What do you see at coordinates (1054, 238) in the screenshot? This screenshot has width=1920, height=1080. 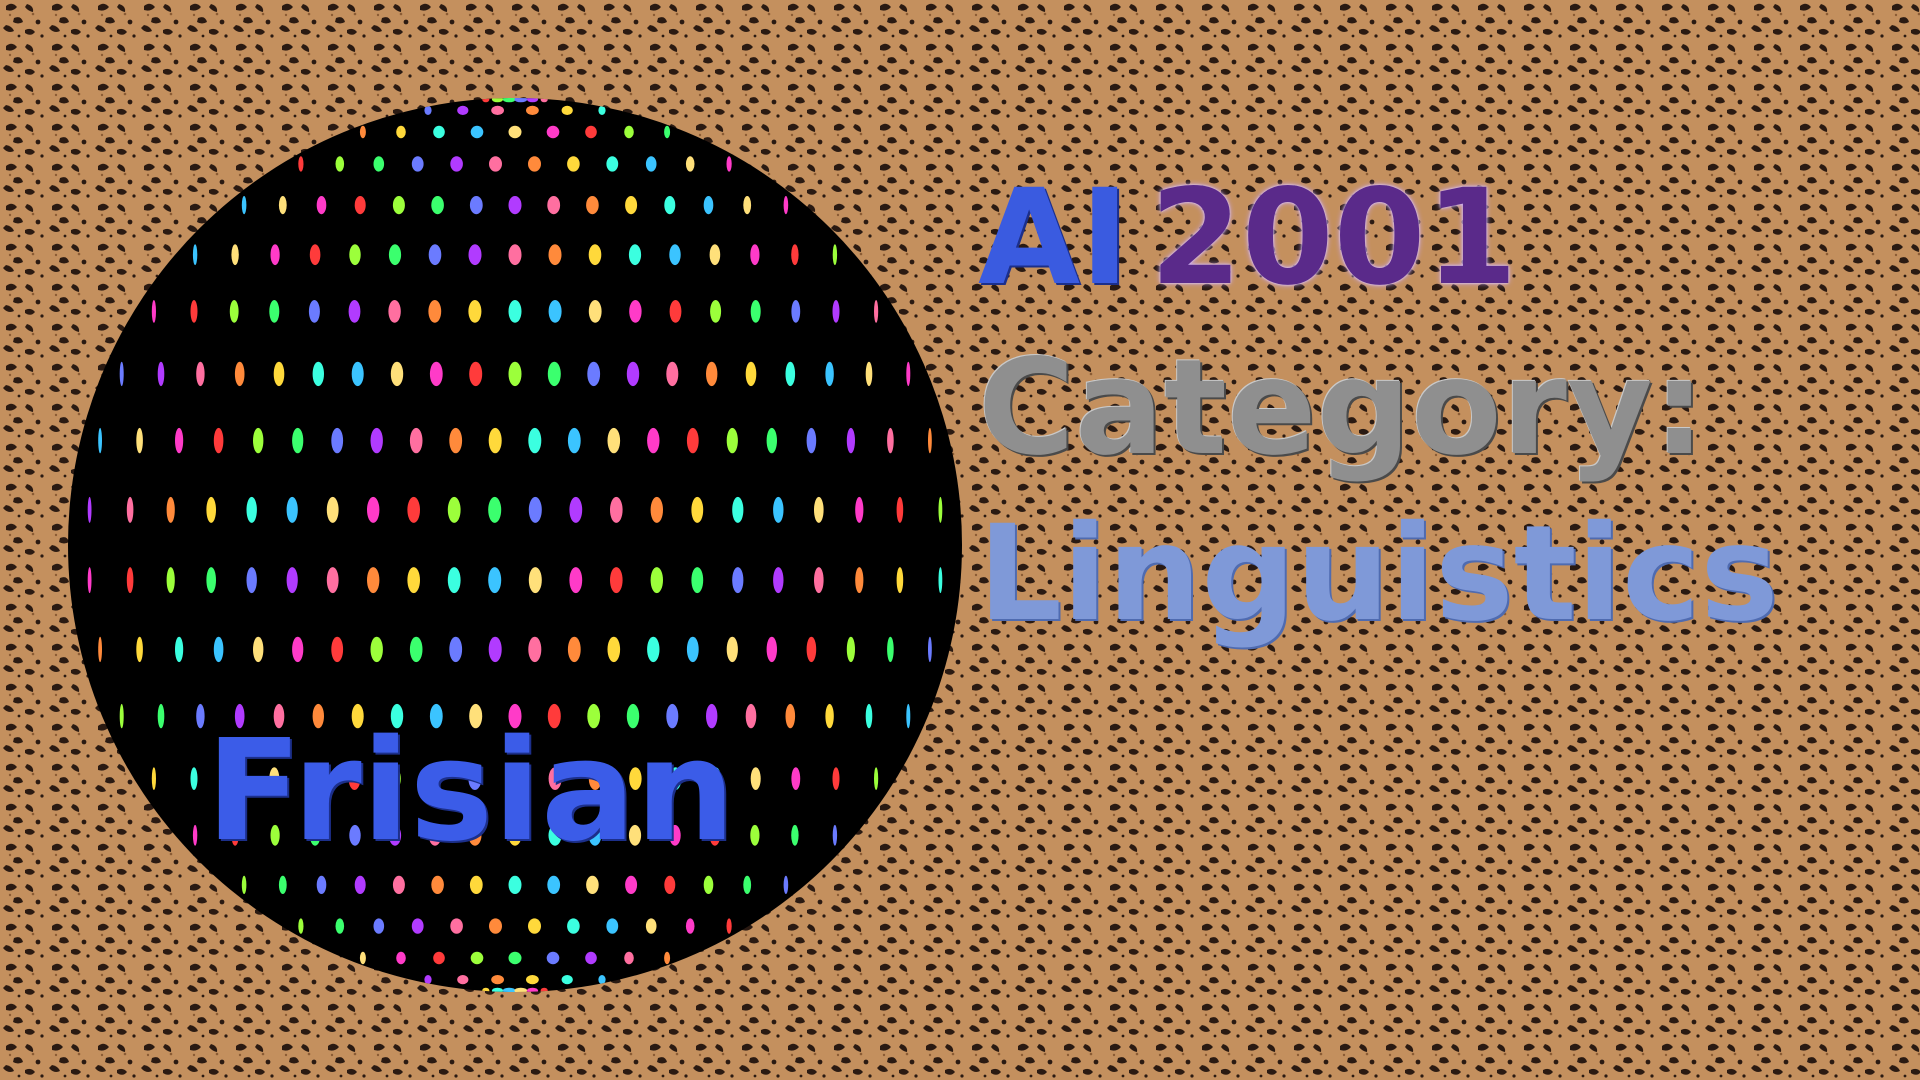 I see `brand-label: AI` at bounding box center [1054, 238].